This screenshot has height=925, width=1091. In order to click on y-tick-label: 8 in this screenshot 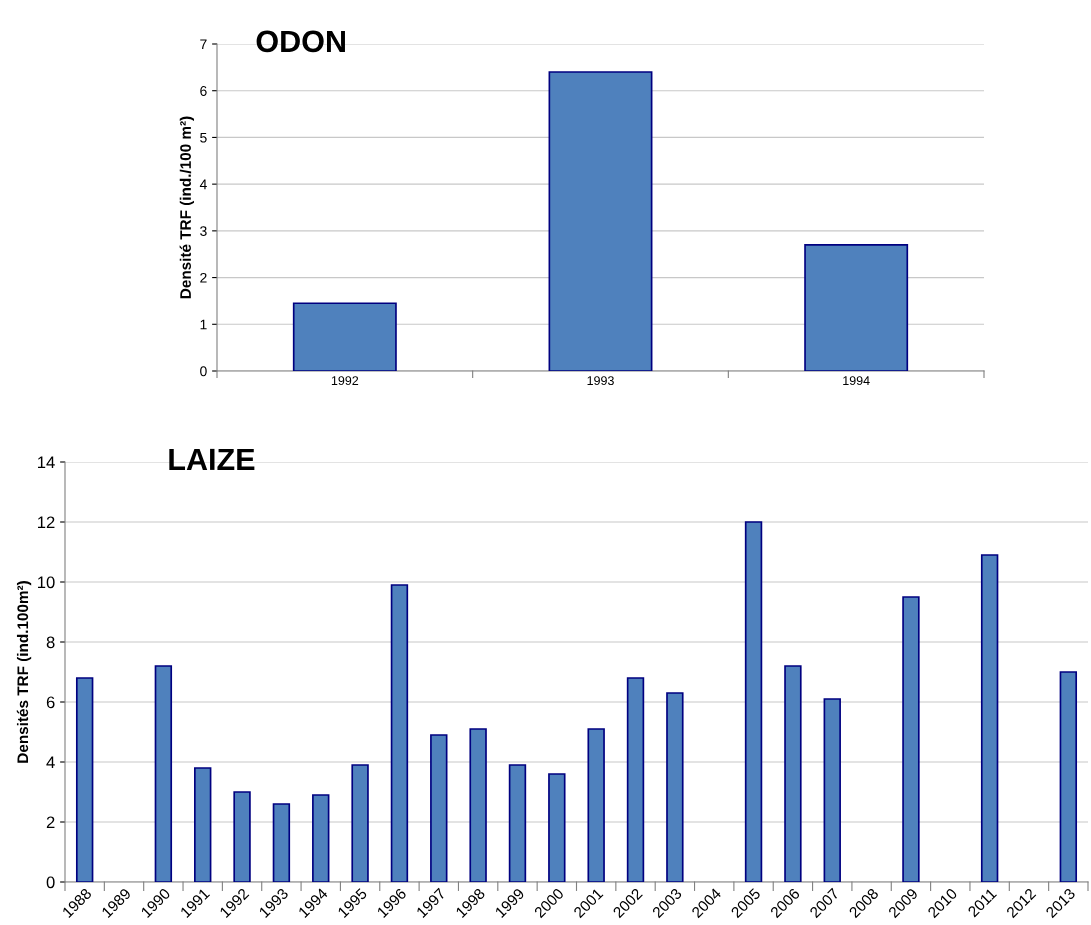, I will do `click(50, 642)`.